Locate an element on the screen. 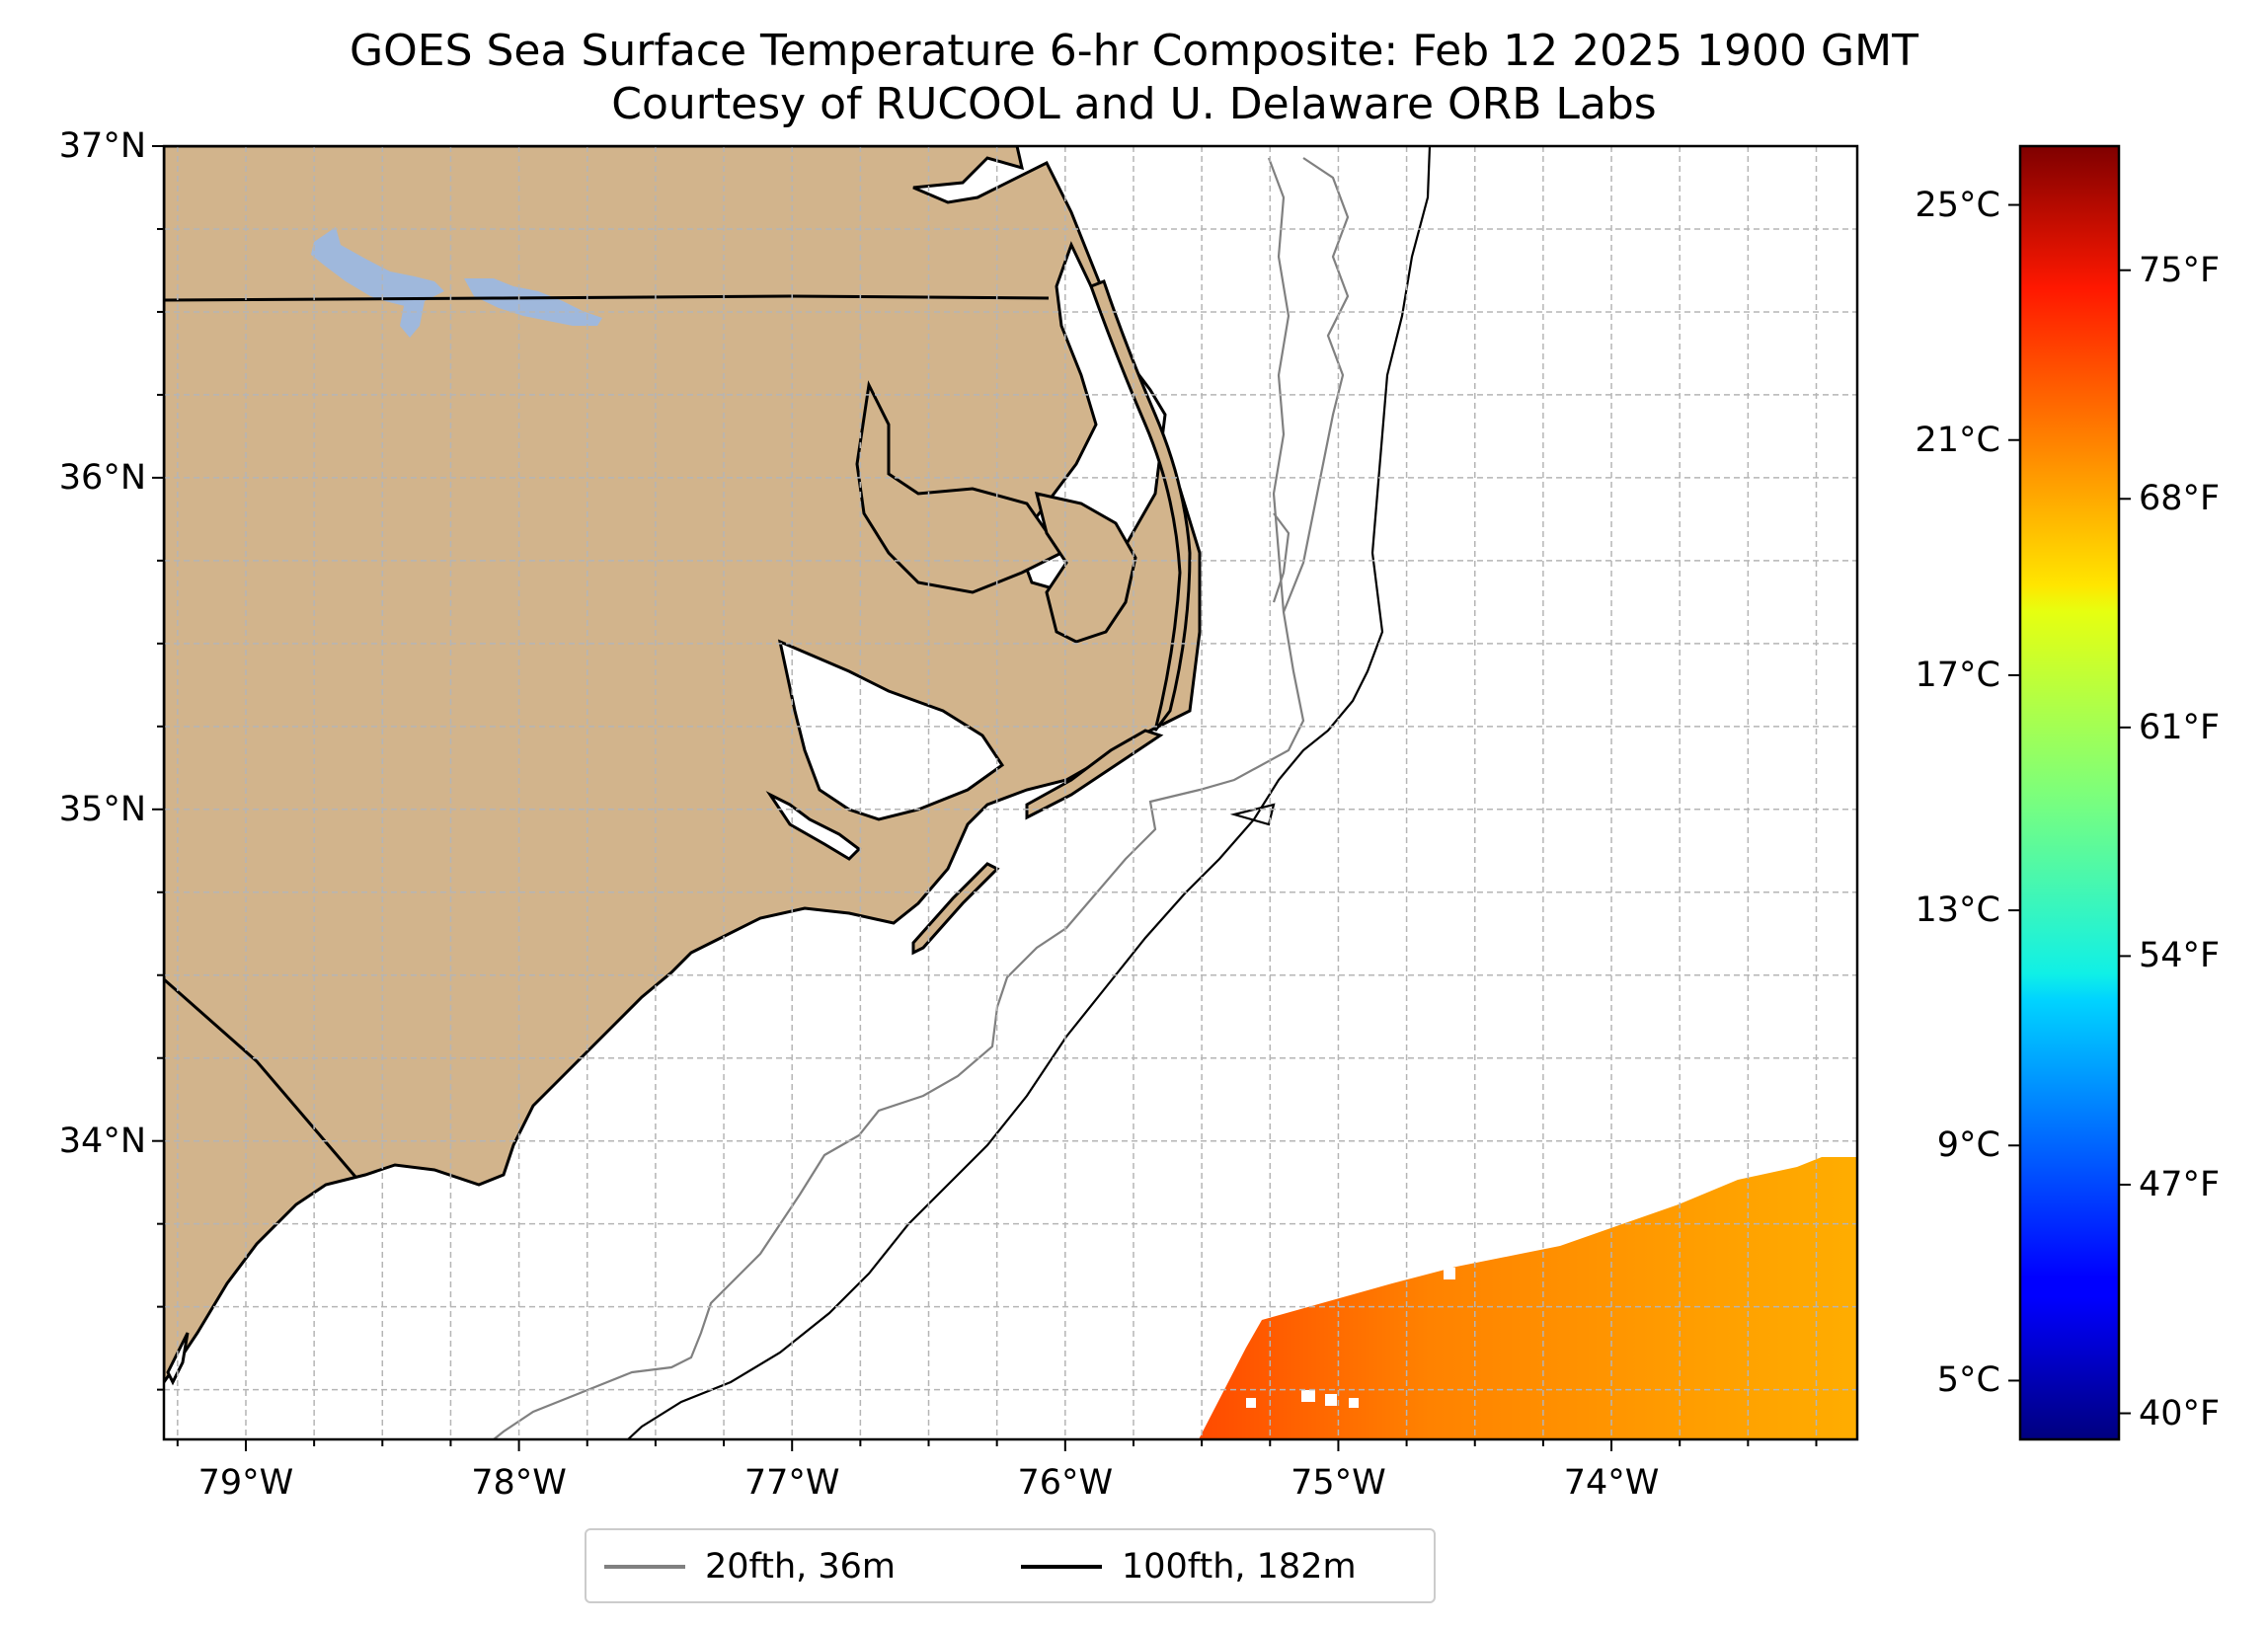 Image resolution: width=2268 pixels, height=1626 pixels. legend-item-100fth: 100fth, 182m is located at coordinates (1189, 1566).